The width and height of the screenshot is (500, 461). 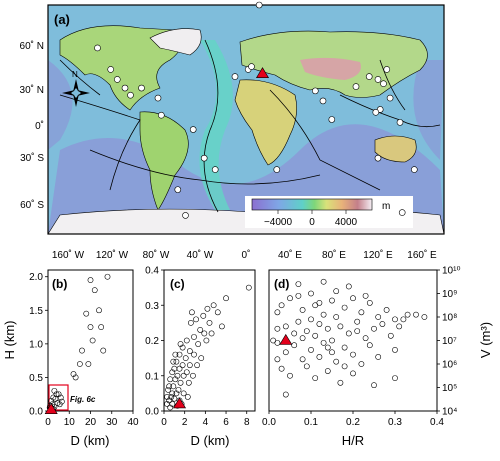 I want to click on x-tick-label: 6, so click(x=226, y=422).